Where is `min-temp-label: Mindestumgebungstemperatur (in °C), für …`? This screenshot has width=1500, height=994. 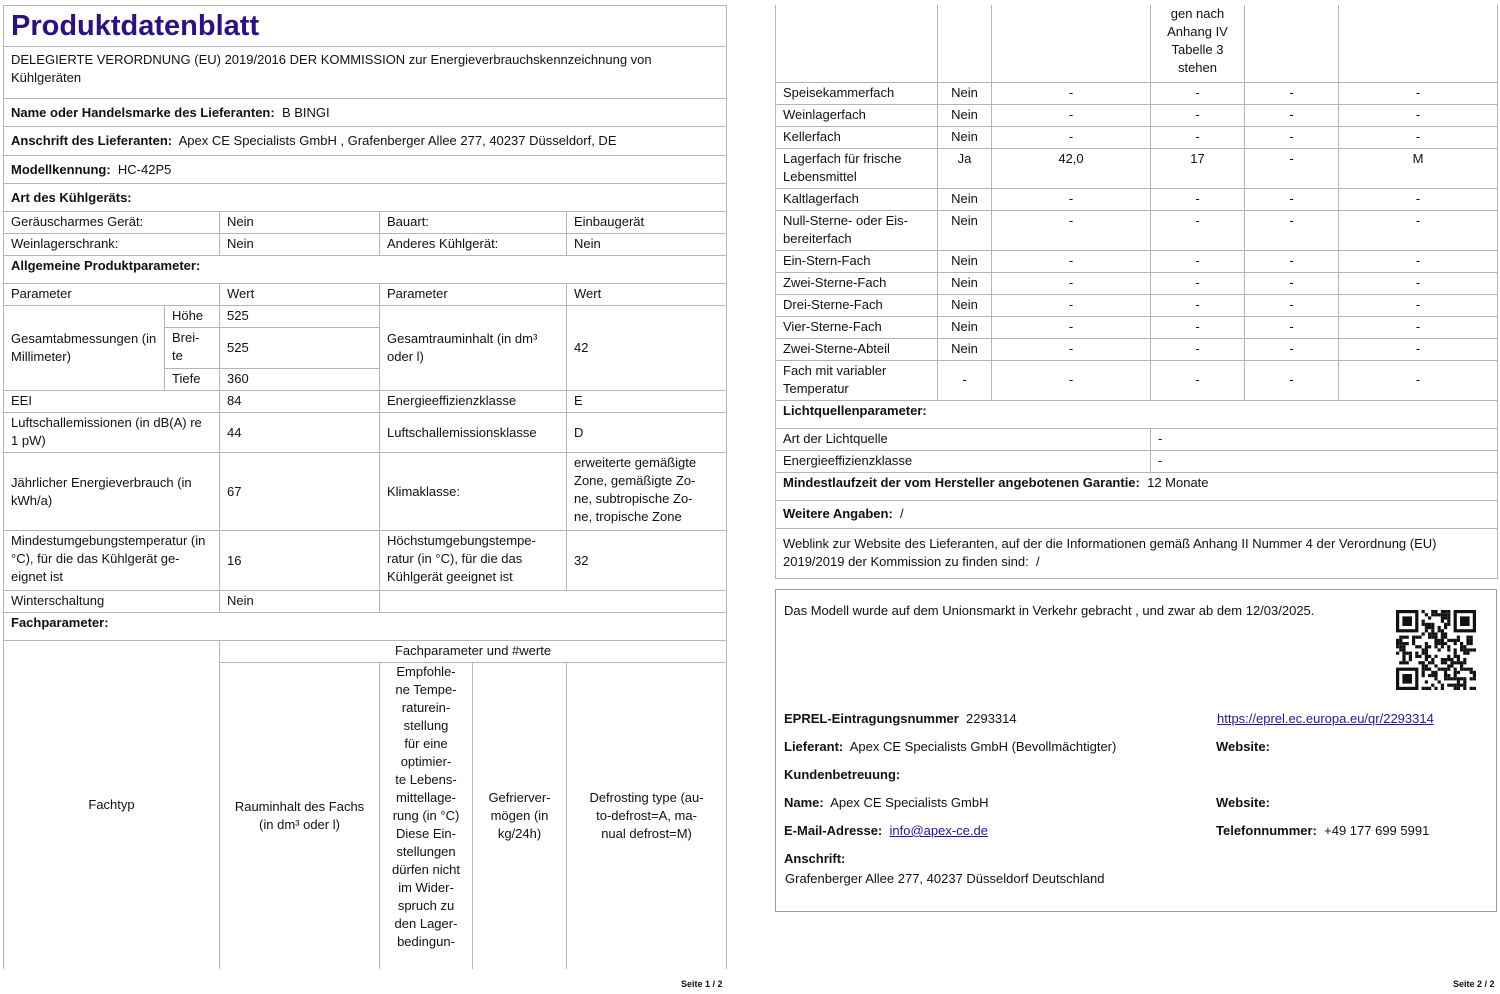
min-temp-label: Mindestumgebungstemperatur (in °C), für … is located at coordinates (111, 560).